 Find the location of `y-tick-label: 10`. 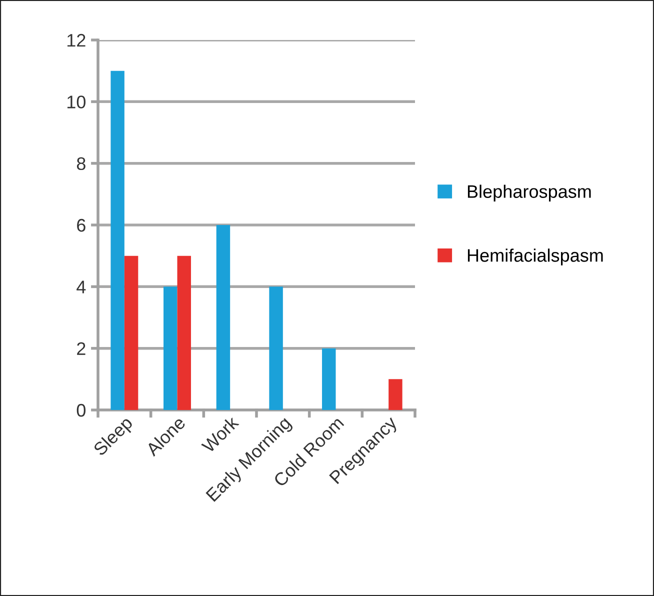

y-tick-label: 10 is located at coordinates (76, 102).